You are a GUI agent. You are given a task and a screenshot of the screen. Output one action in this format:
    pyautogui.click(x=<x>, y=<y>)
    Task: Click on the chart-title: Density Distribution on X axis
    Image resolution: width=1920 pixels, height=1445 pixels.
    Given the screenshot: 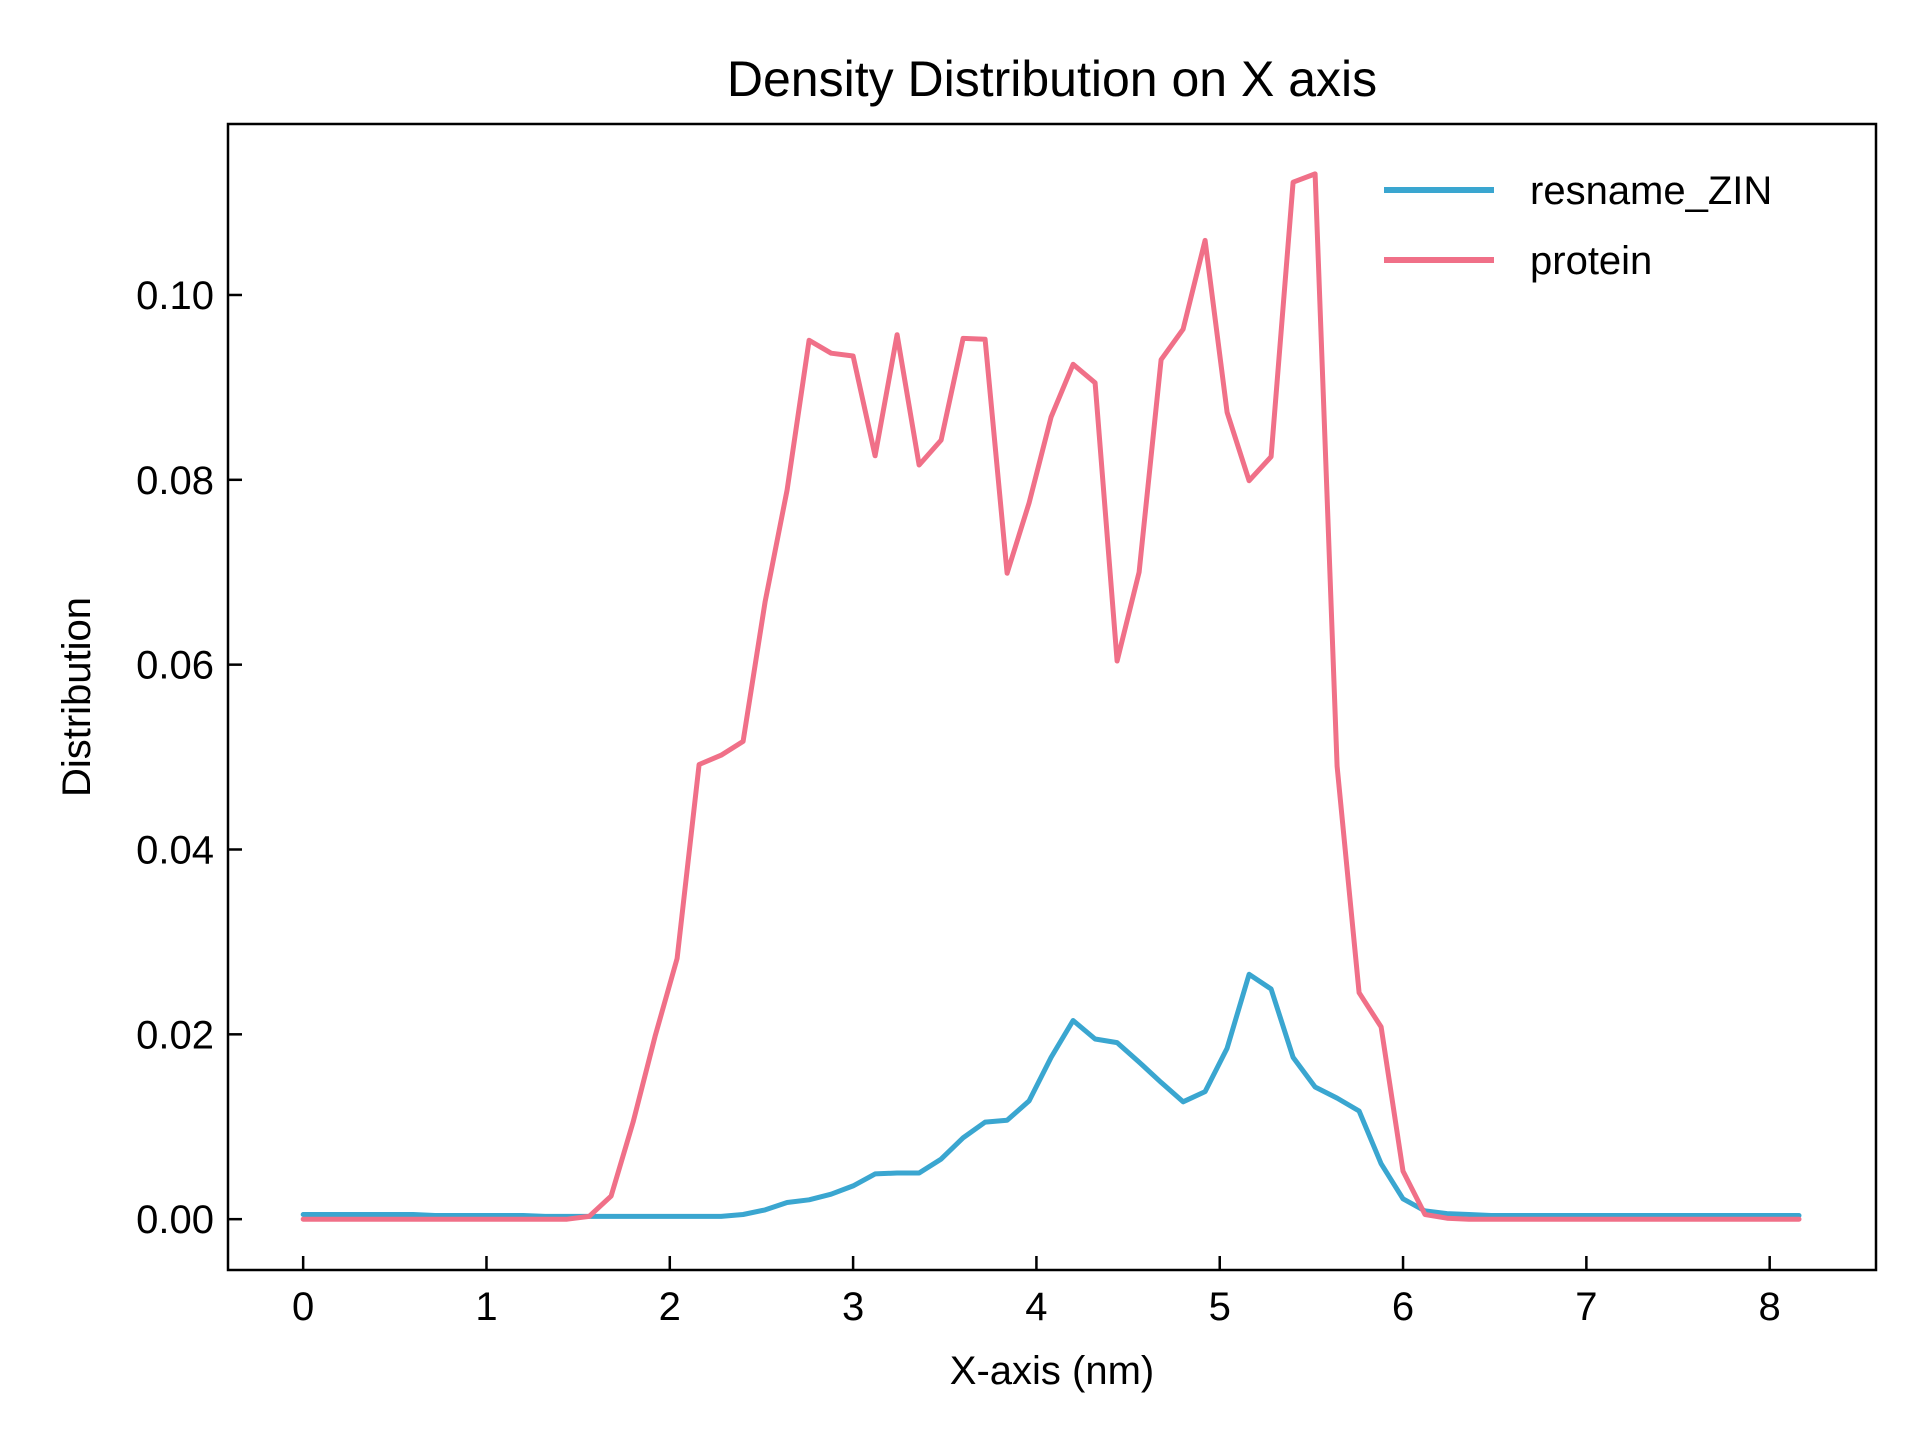 What is the action you would take?
    pyautogui.click(x=1052, y=79)
    